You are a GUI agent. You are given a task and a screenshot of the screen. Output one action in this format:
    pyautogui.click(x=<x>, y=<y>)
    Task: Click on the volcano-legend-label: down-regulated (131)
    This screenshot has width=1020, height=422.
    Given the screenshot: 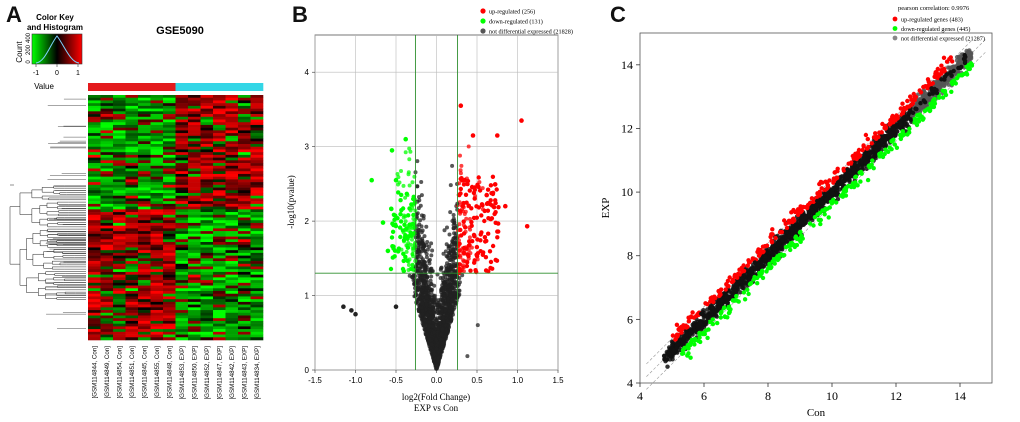 What is the action you would take?
    pyautogui.click(x=516, y=22)
    